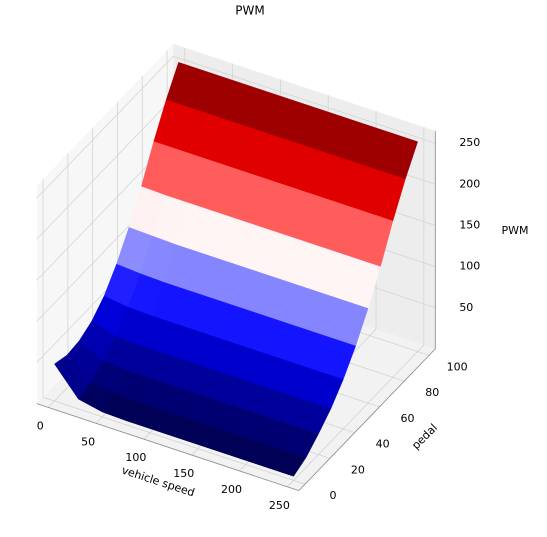 The image size is (547, 537). I want to click on x-tick-label: 200, so click(231, 489).